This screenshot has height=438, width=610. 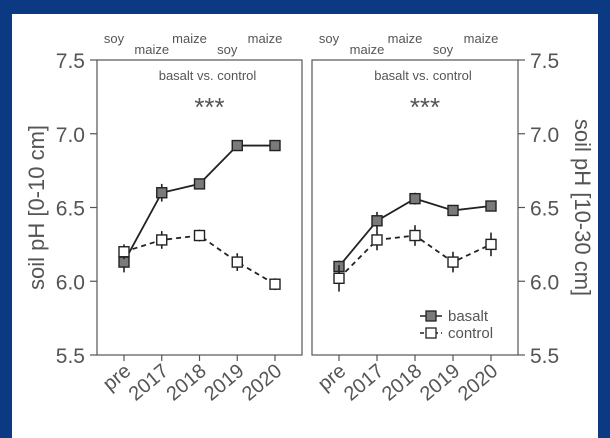 I want to click on legend-marker-basalt, so click(x=431, y=316).